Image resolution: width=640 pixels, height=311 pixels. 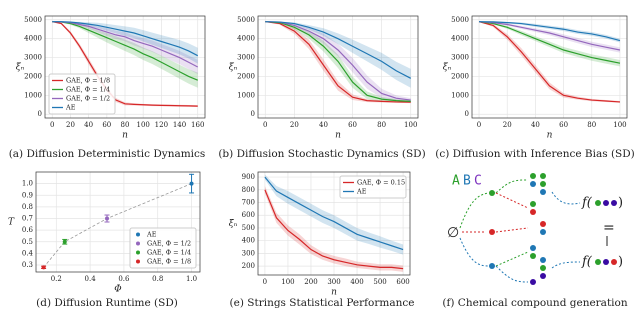 I want to click on x-tick-label: 0.4, so click(x=91, y=279).